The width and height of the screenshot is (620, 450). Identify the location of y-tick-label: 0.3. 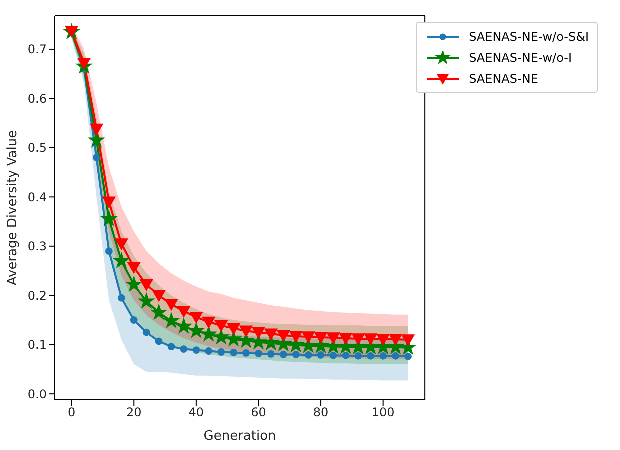
(37, 247).